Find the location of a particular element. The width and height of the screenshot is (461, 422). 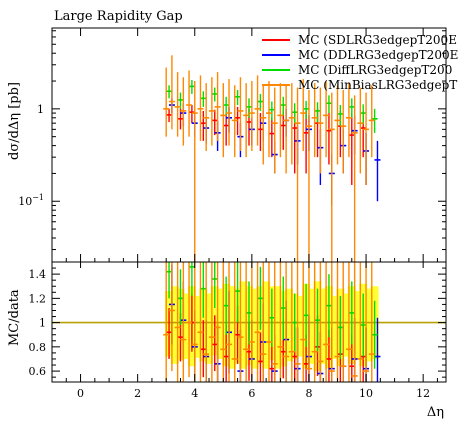

x-tick-label: 2 is located at coordinates (137, 393).